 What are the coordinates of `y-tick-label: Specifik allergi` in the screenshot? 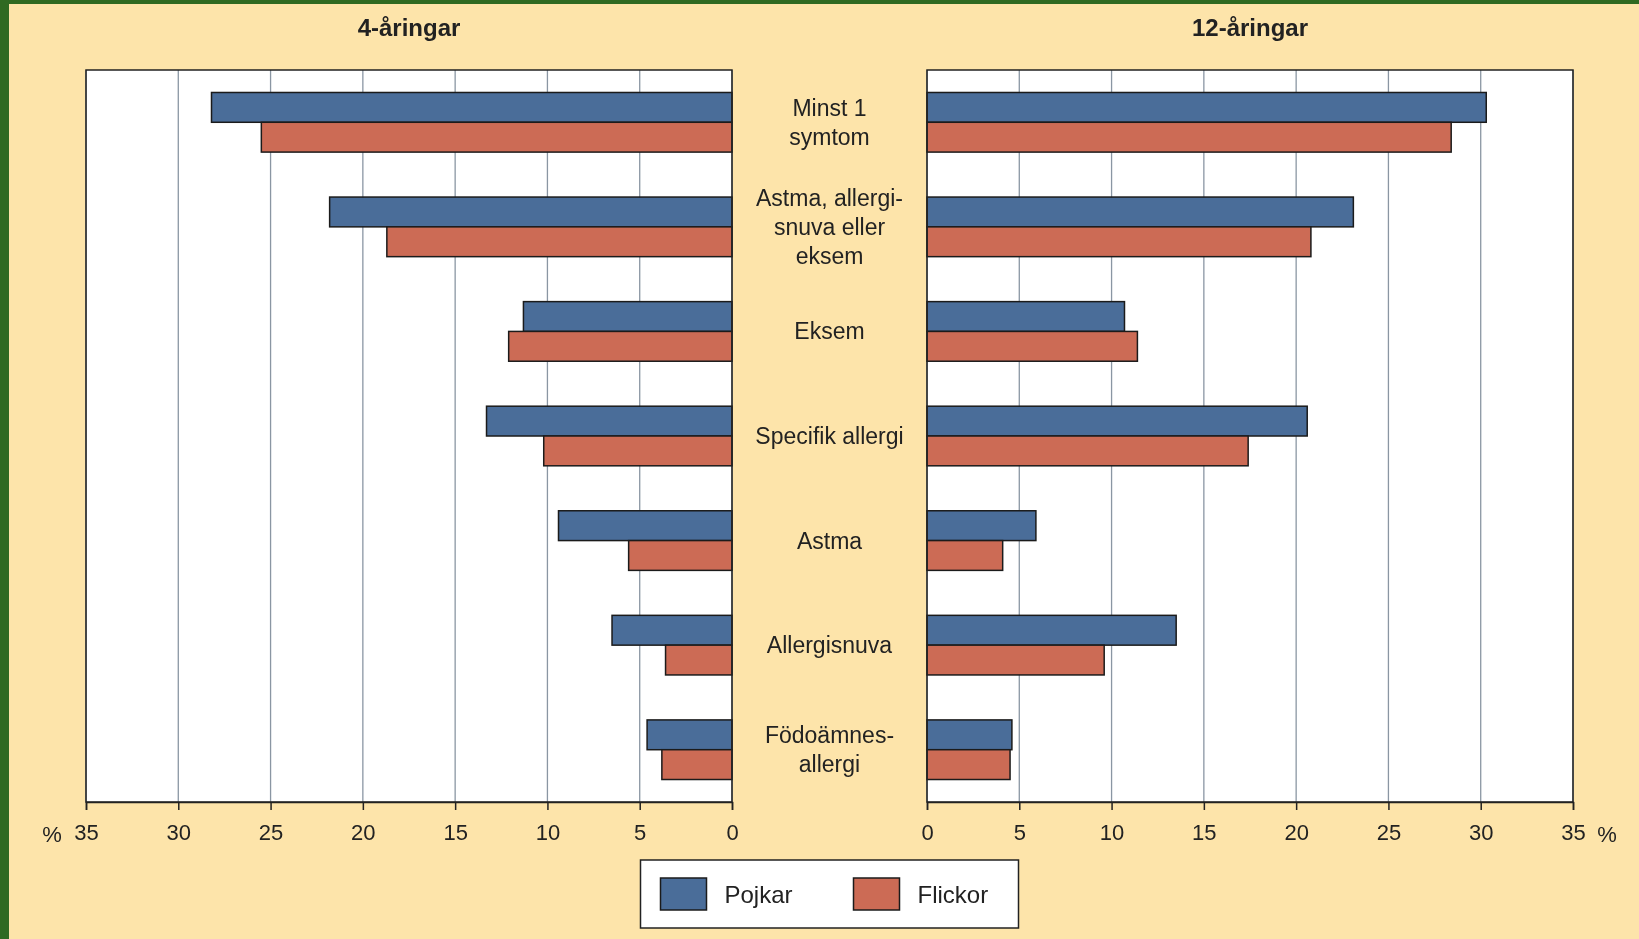 It's located at (829, 436).